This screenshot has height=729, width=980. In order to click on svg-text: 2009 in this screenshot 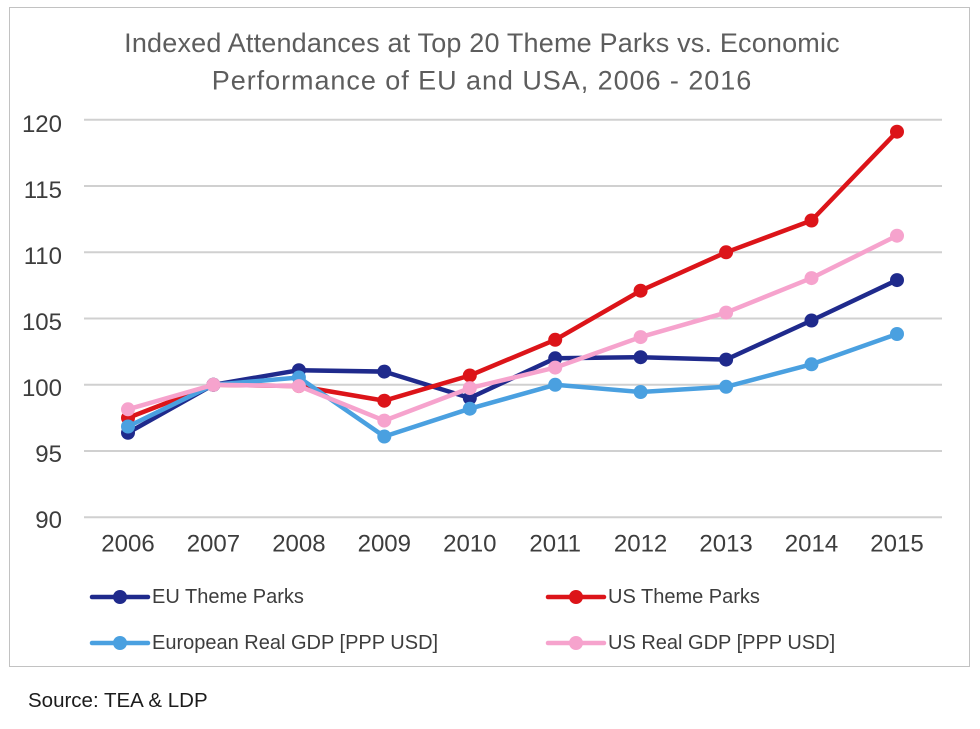, I will do `click(384, 544)`.